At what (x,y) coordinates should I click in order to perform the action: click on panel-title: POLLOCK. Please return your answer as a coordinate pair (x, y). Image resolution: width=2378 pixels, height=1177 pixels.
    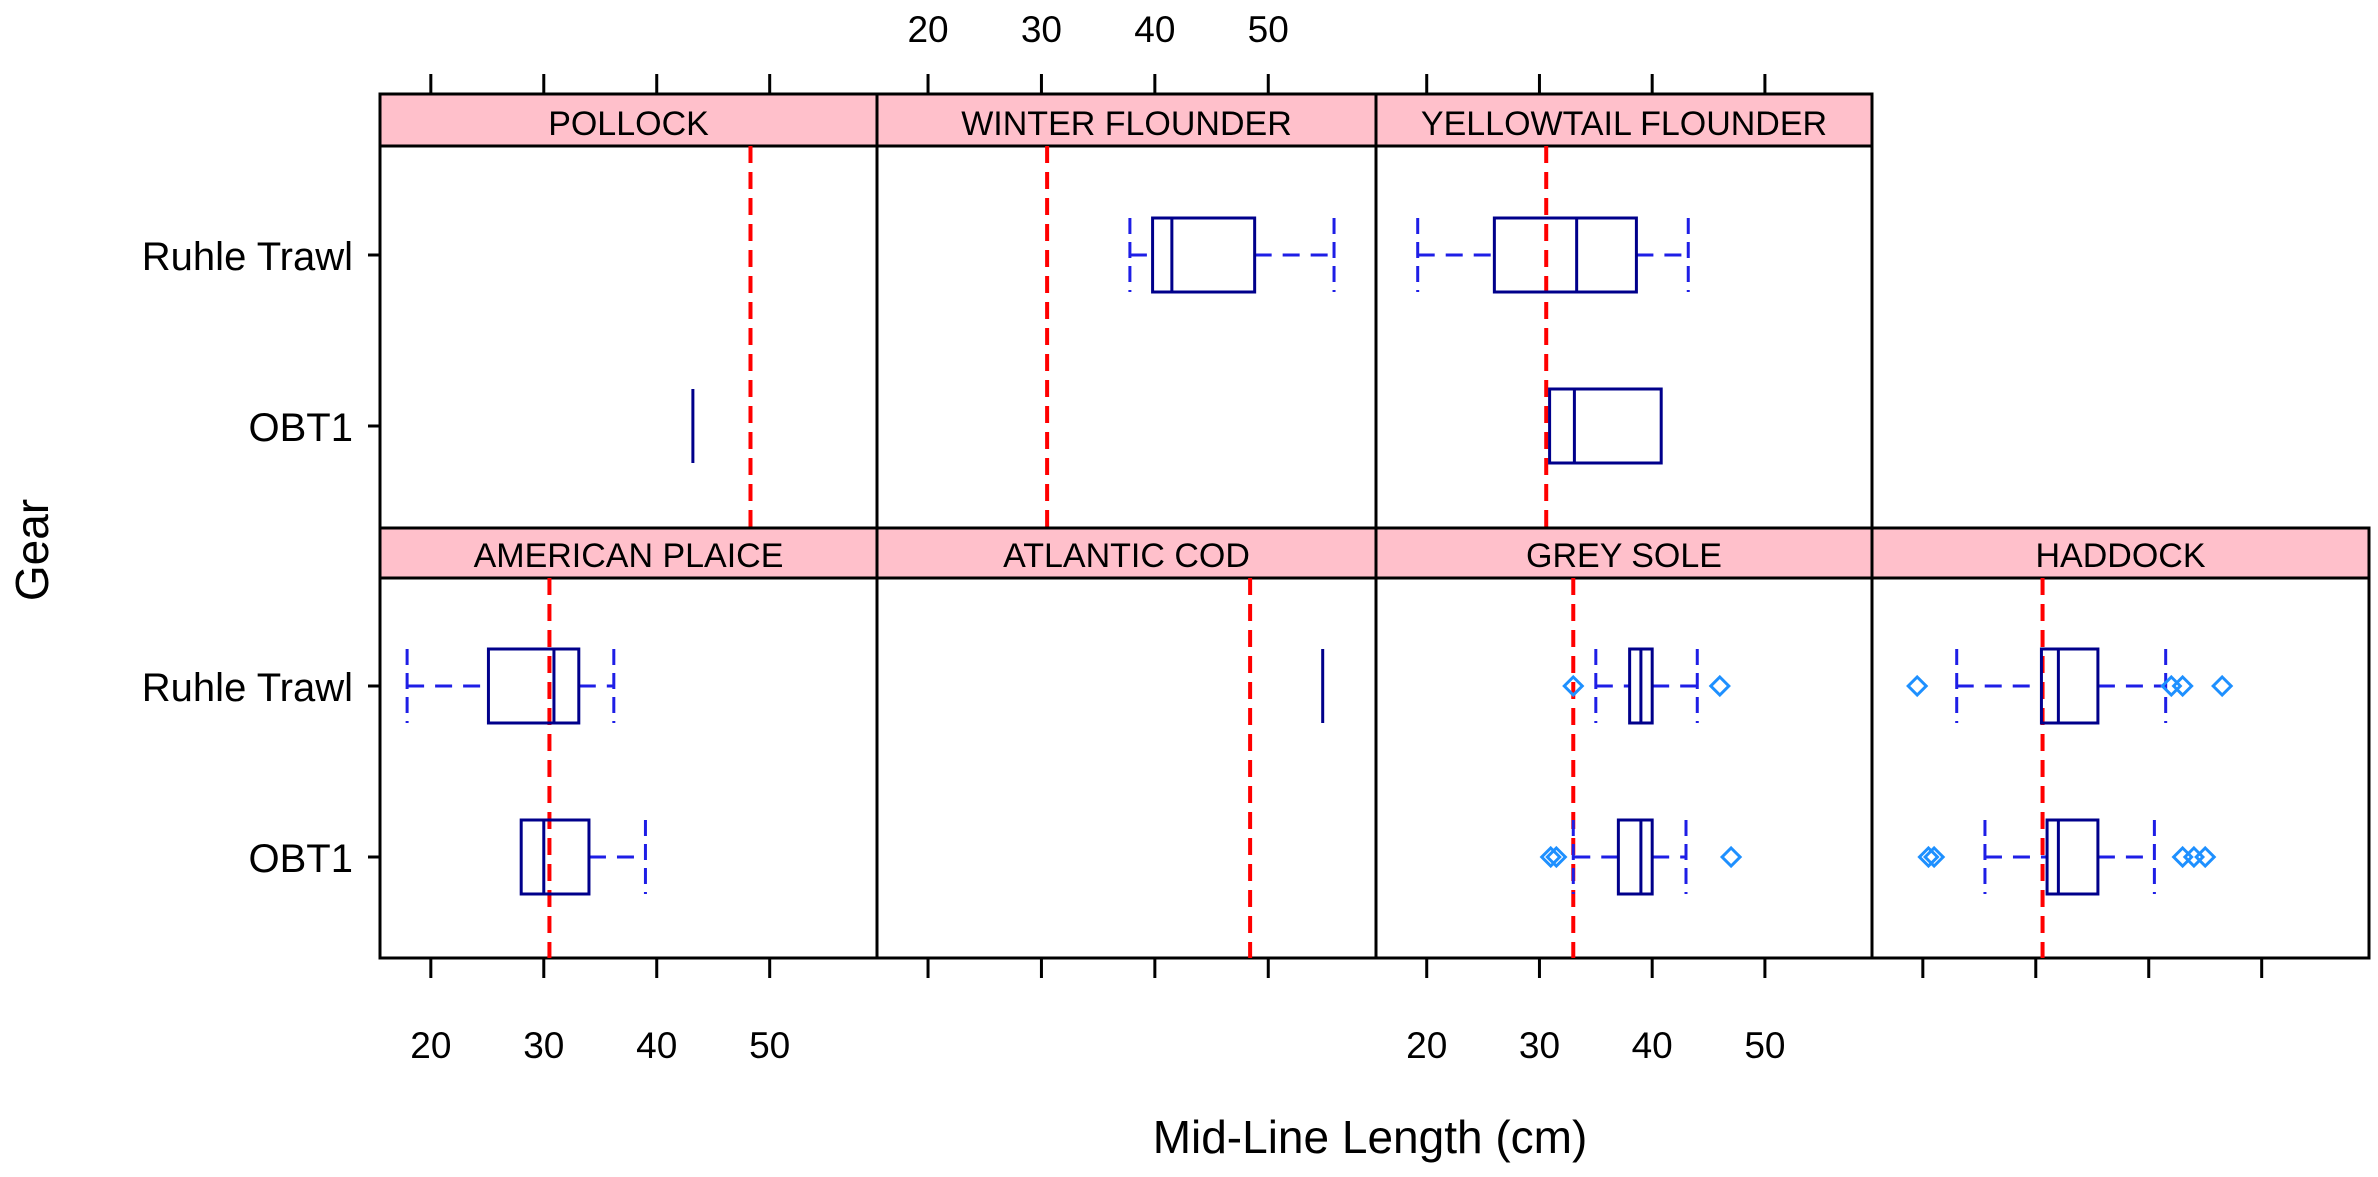
    Looking at the image, I should click on (628, 124).